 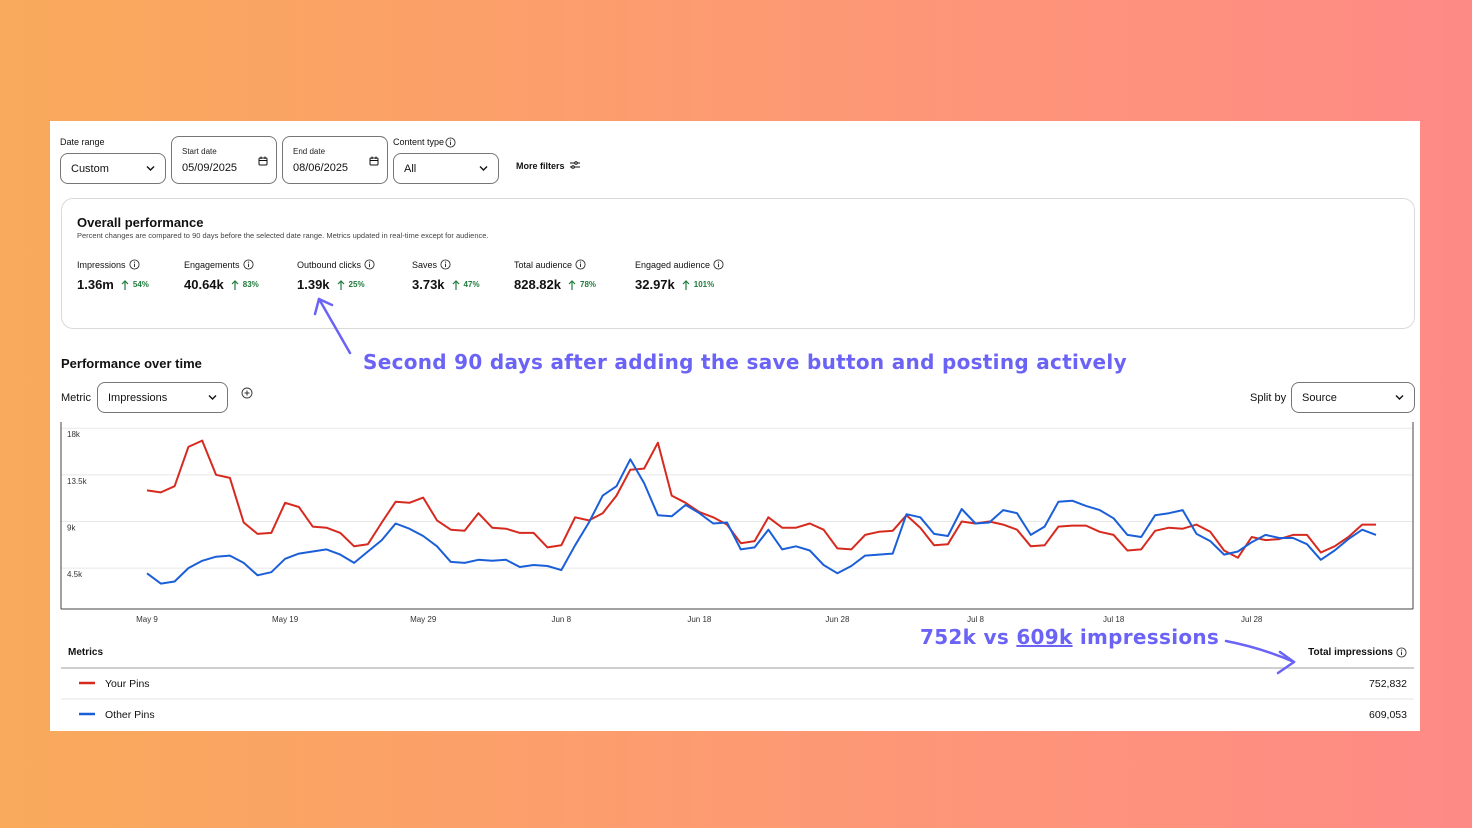 I want to click on metric-value: 3.73k, so click(x=428, y=284).